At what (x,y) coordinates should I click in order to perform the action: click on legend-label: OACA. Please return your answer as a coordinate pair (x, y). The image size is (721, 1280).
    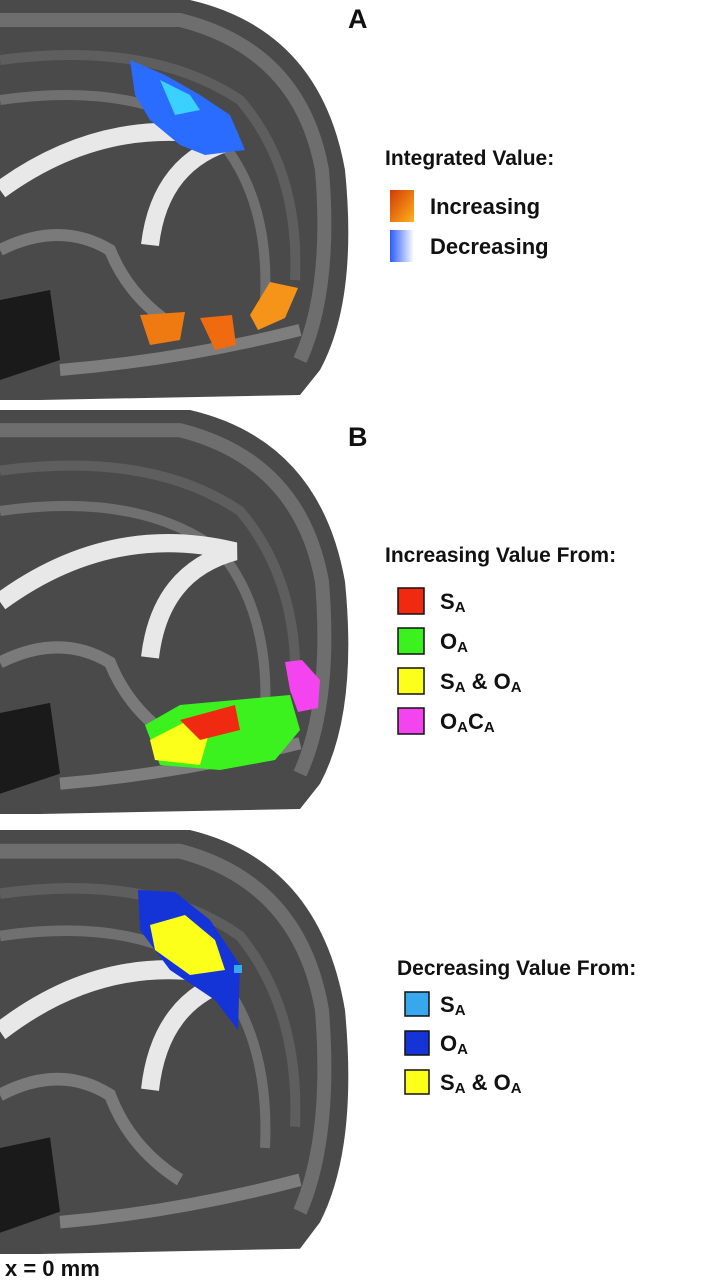
    Looking at the image, I should click on (467, 722).